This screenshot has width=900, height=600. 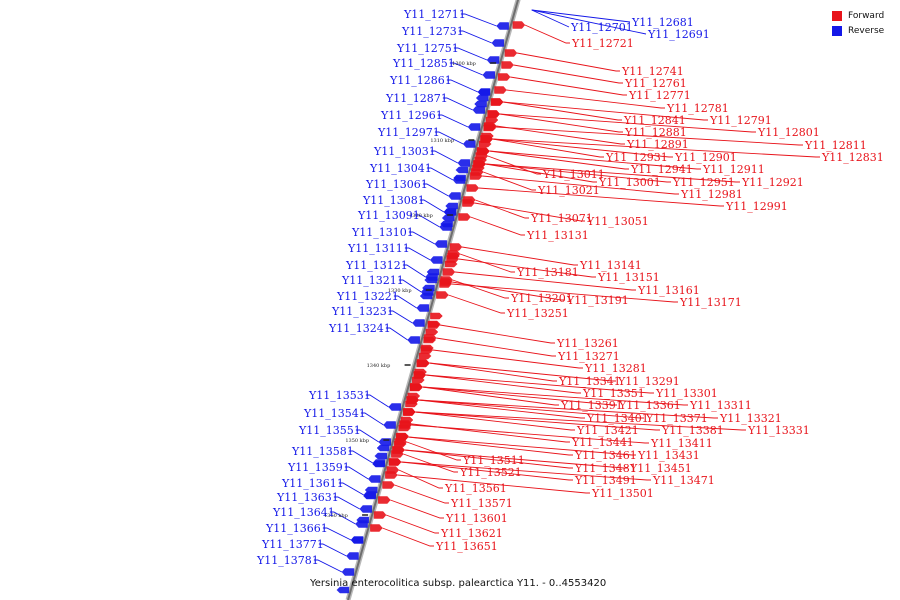 What do you see at coordinates (668, 290) in the screenshot?
I see `forward-gene-label-28: Y11_13161` at bounding box center [668, 290].